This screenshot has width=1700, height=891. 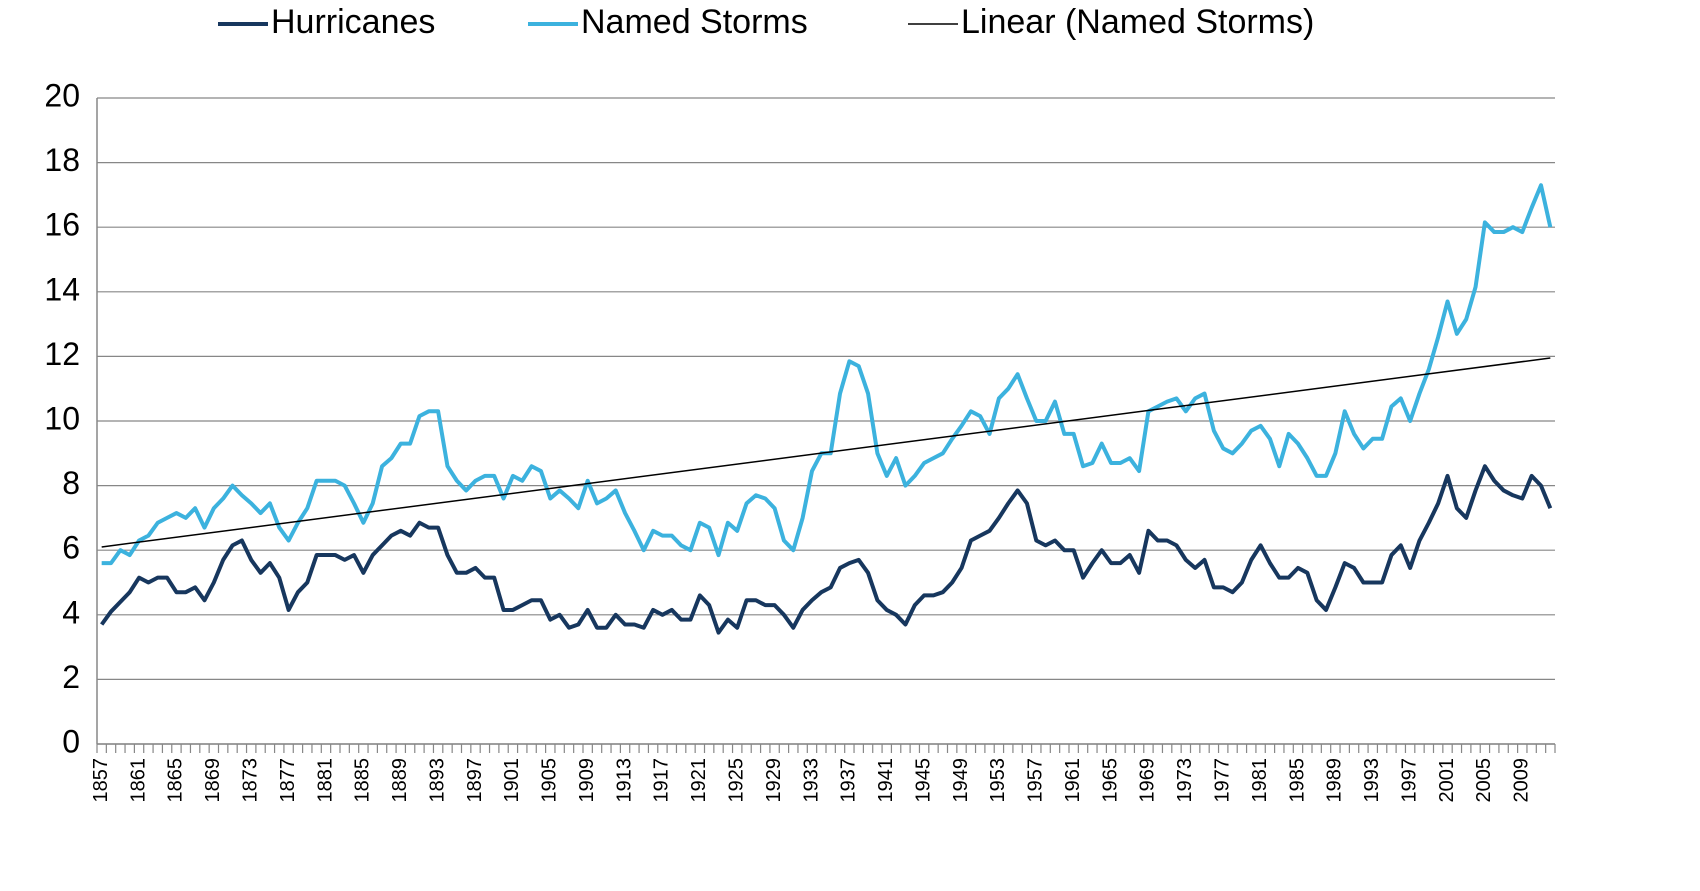 I want to click on x-tick-label: 1953, so click(x=998, y=780).